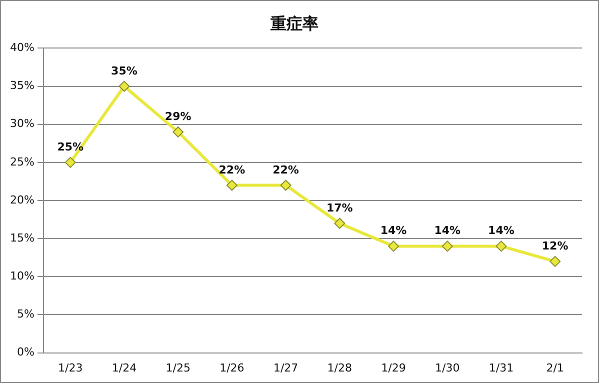  Describe the element at coordinates (339, 367) in the screenshot. I see `x-tick-label: 1/28` at that location.